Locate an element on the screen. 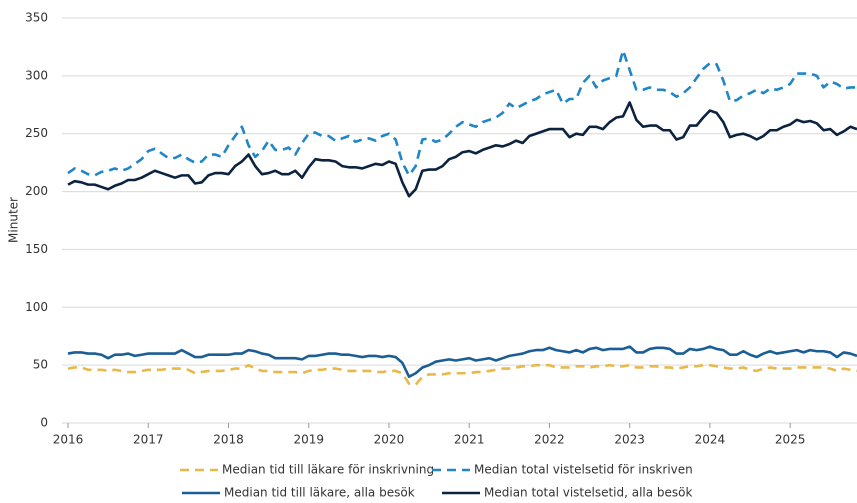 The width and height of the screenshot is (857, 503). x-tick-label: 2023 is located at coordinates (629, 440).